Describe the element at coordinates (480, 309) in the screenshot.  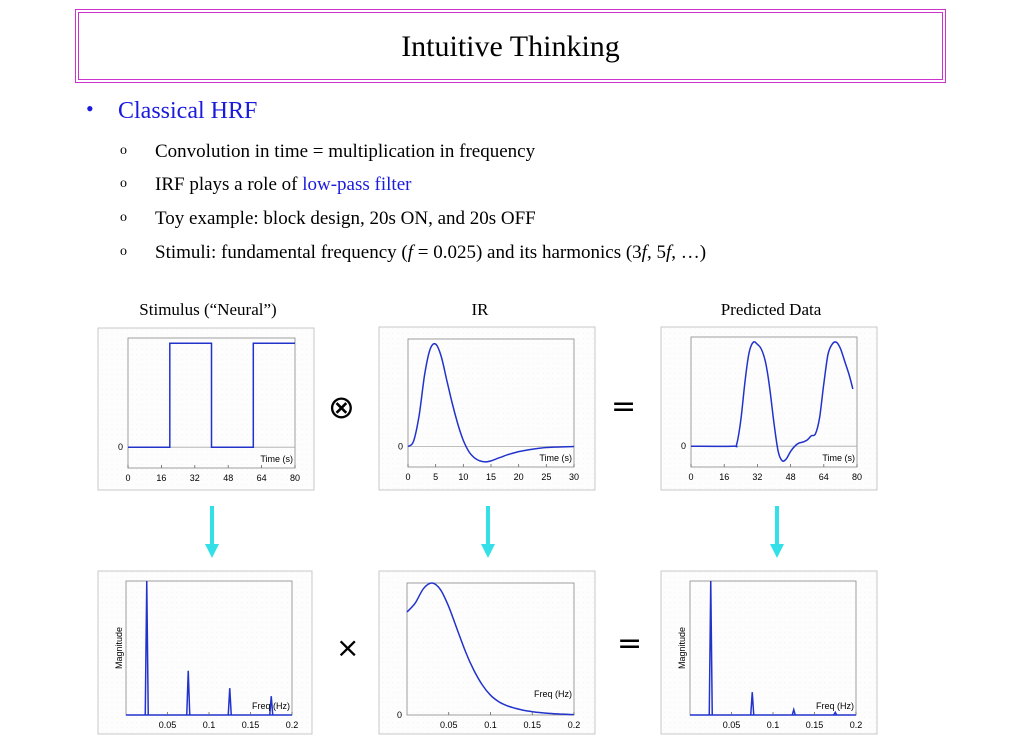
I see `ir-caption: IR` at that location.